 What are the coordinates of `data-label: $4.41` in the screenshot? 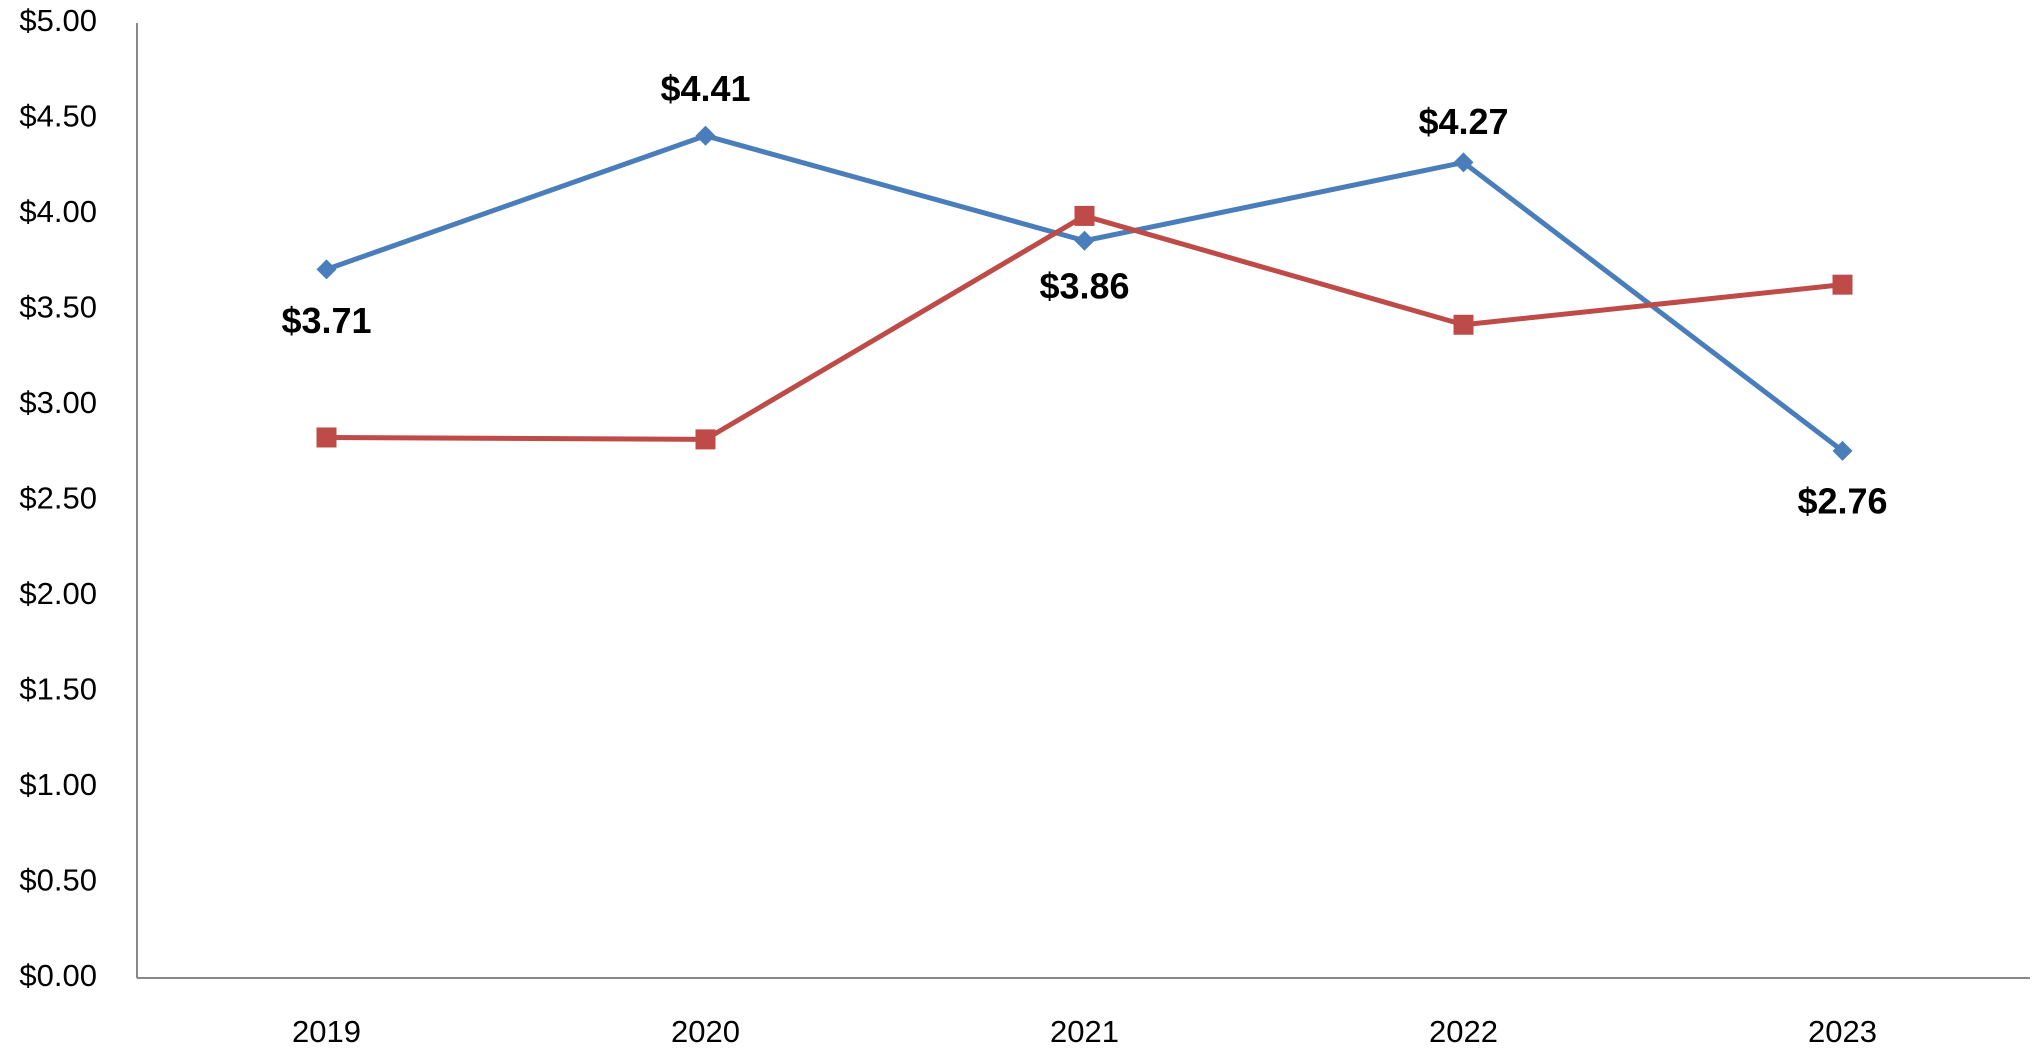 It's located at (705, 88).